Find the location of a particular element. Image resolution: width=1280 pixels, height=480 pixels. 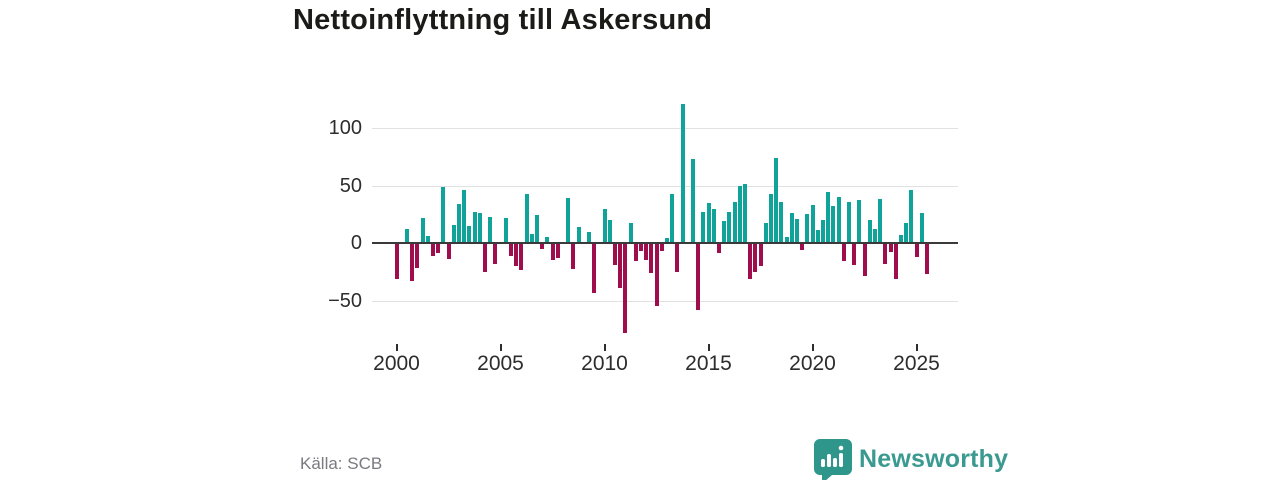

bar-2013Q3 is located at coordinates (677, 258).